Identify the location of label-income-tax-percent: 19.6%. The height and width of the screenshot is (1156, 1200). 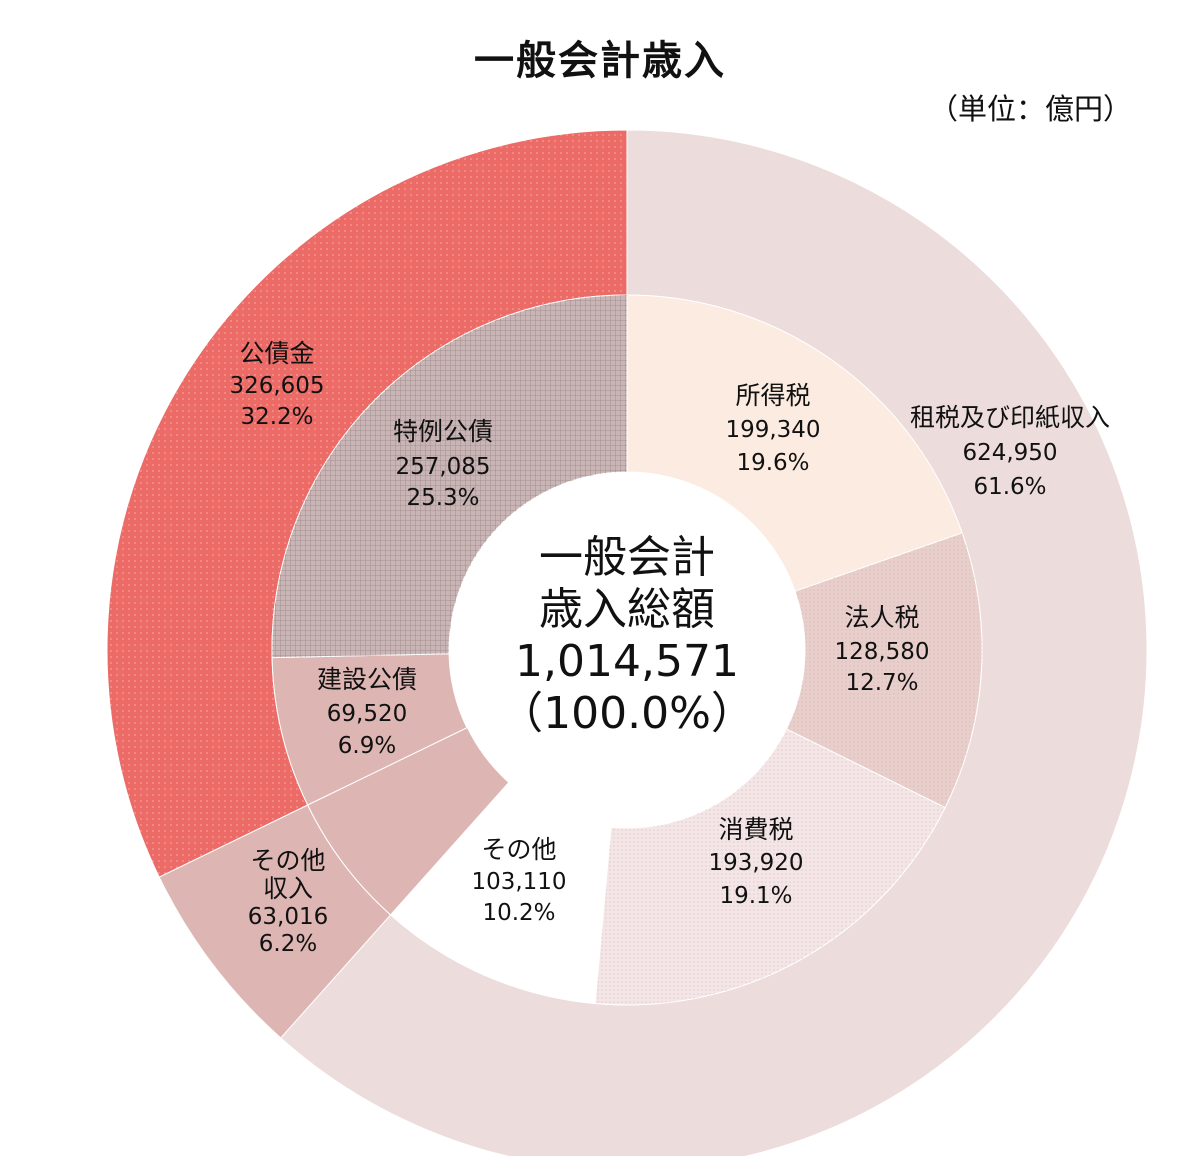
(772, 463).